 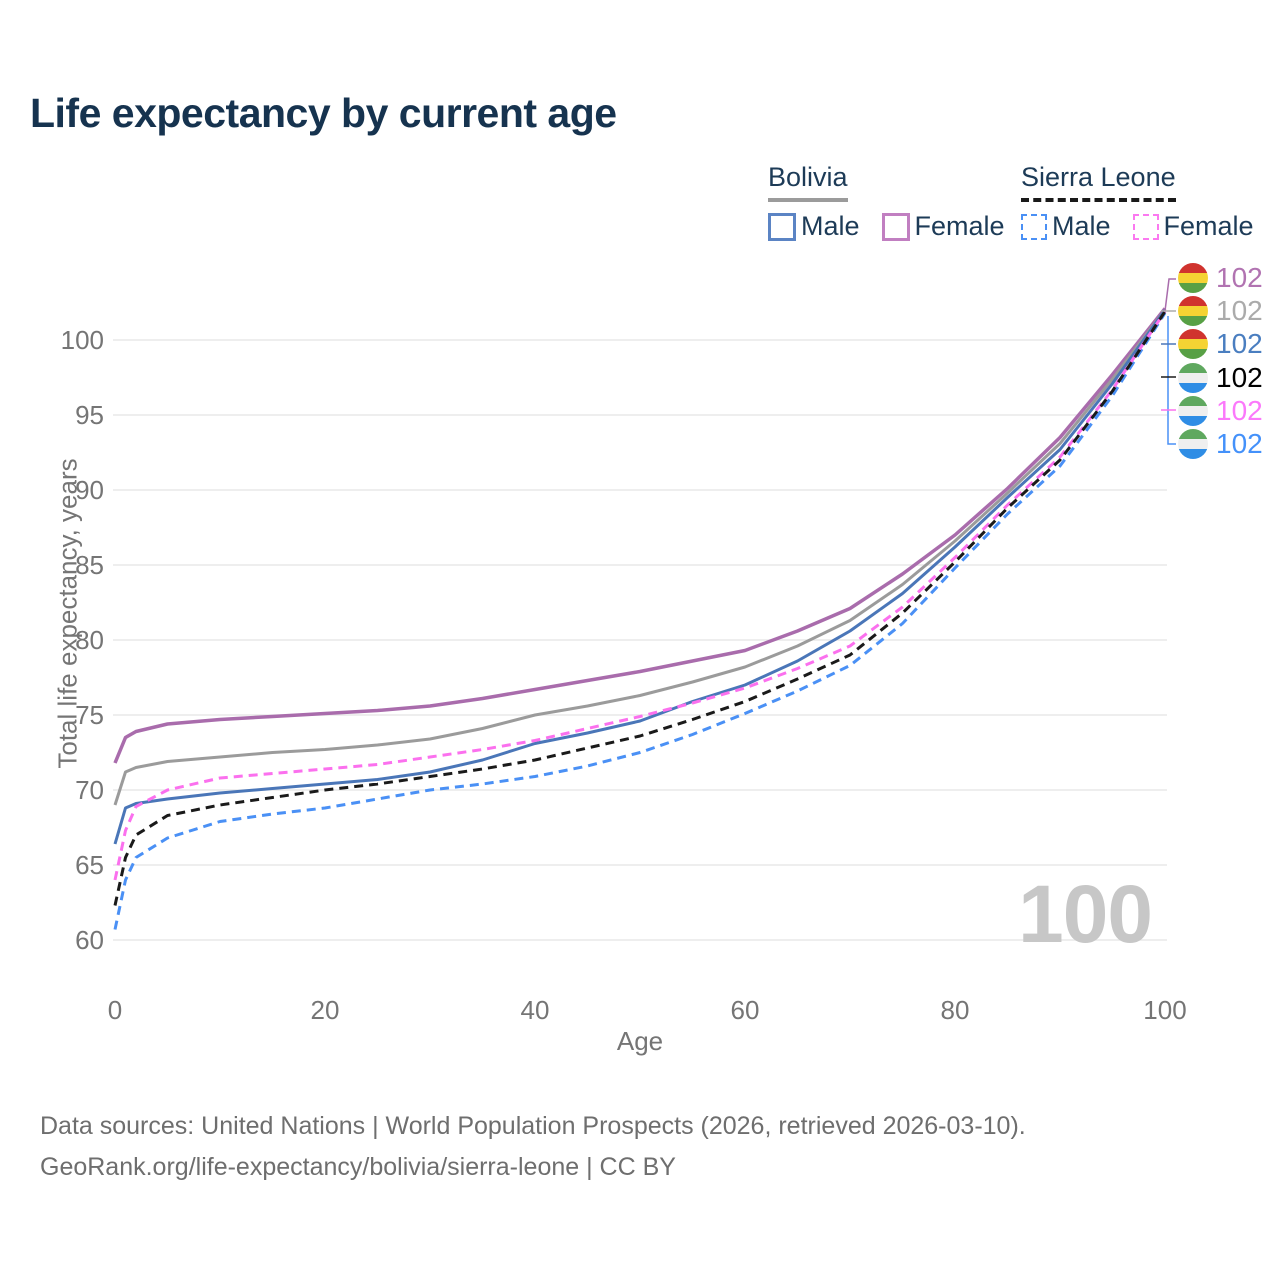 I want to click on page-title: Life expectancy by current age, so click(x=323, y=113).